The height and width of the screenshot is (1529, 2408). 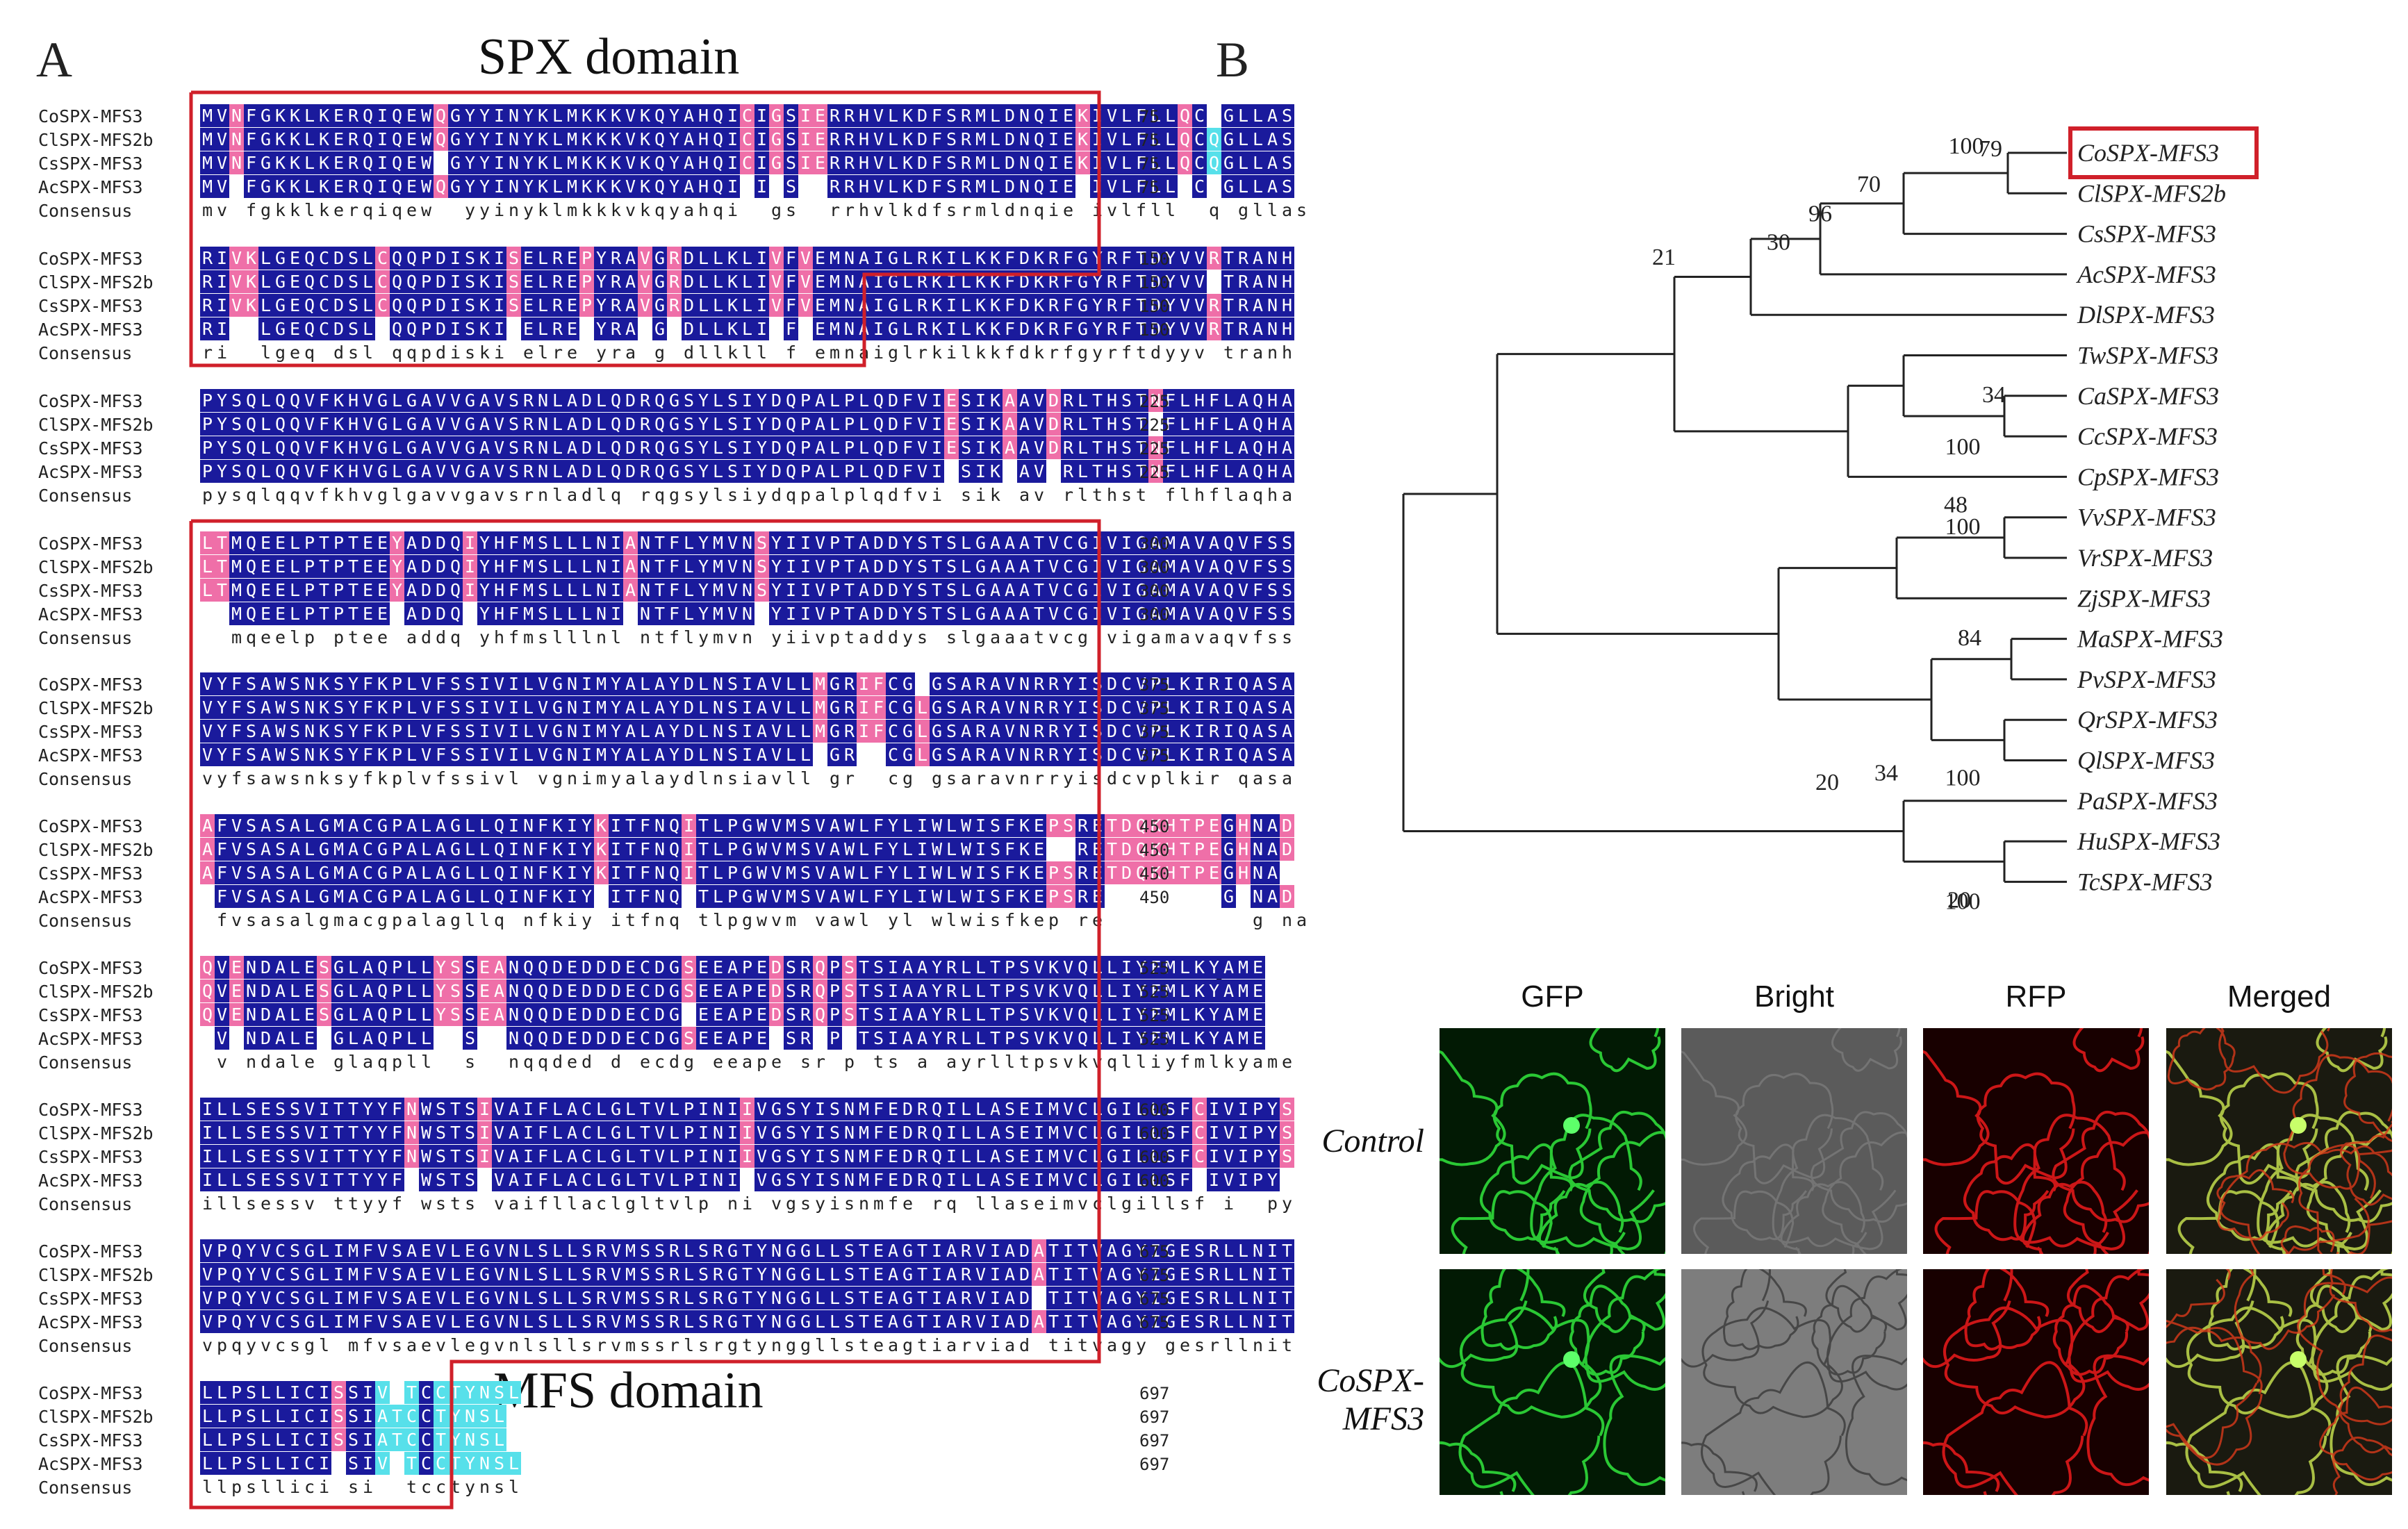 I want to click on tree-leaf-label: AcSPX-MFS3, so click(x=2146, y=274).